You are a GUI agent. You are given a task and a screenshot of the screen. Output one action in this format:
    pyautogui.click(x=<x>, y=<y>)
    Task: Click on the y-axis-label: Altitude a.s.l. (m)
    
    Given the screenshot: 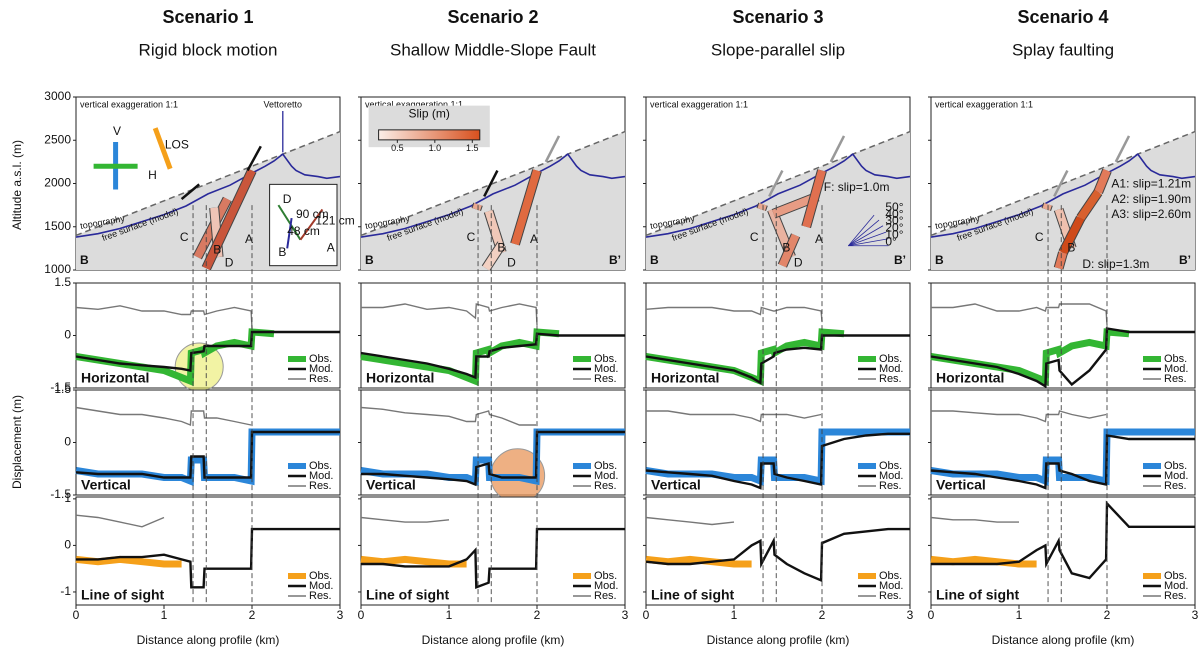 What is the action you would take?
    pyautogui.click(x=17, y=185)
    